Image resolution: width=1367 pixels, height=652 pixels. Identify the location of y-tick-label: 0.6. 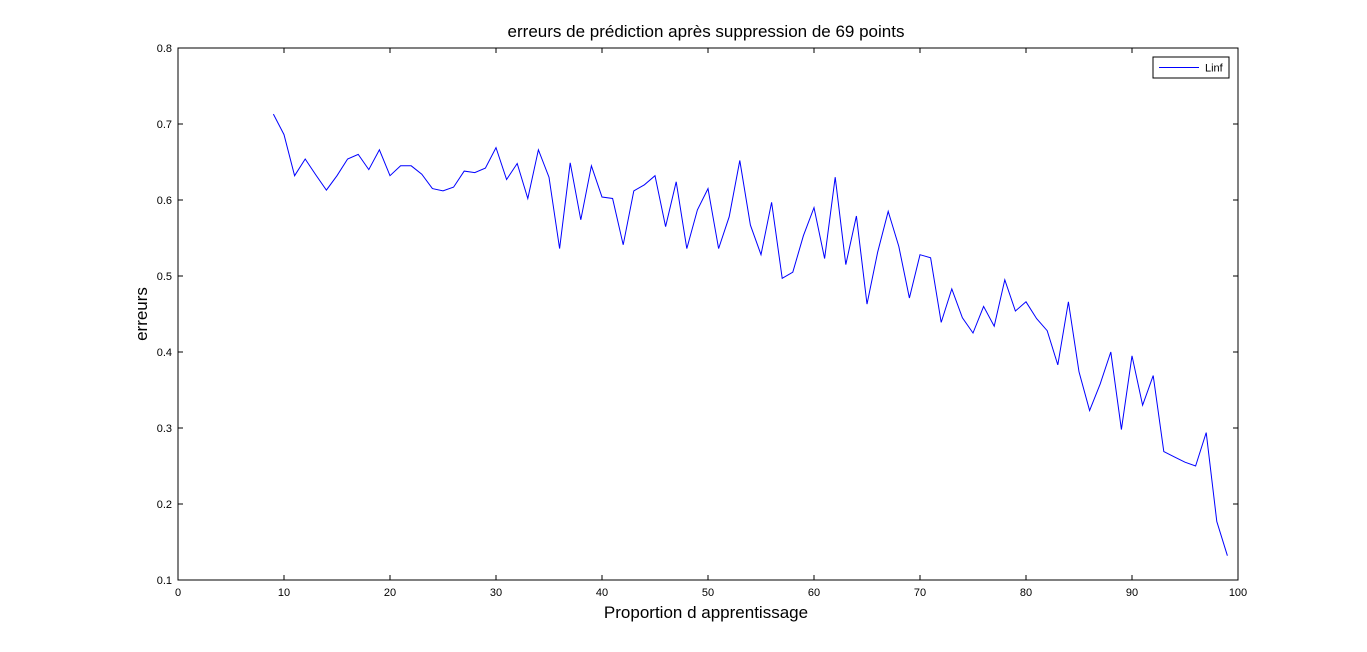
(164, 201).